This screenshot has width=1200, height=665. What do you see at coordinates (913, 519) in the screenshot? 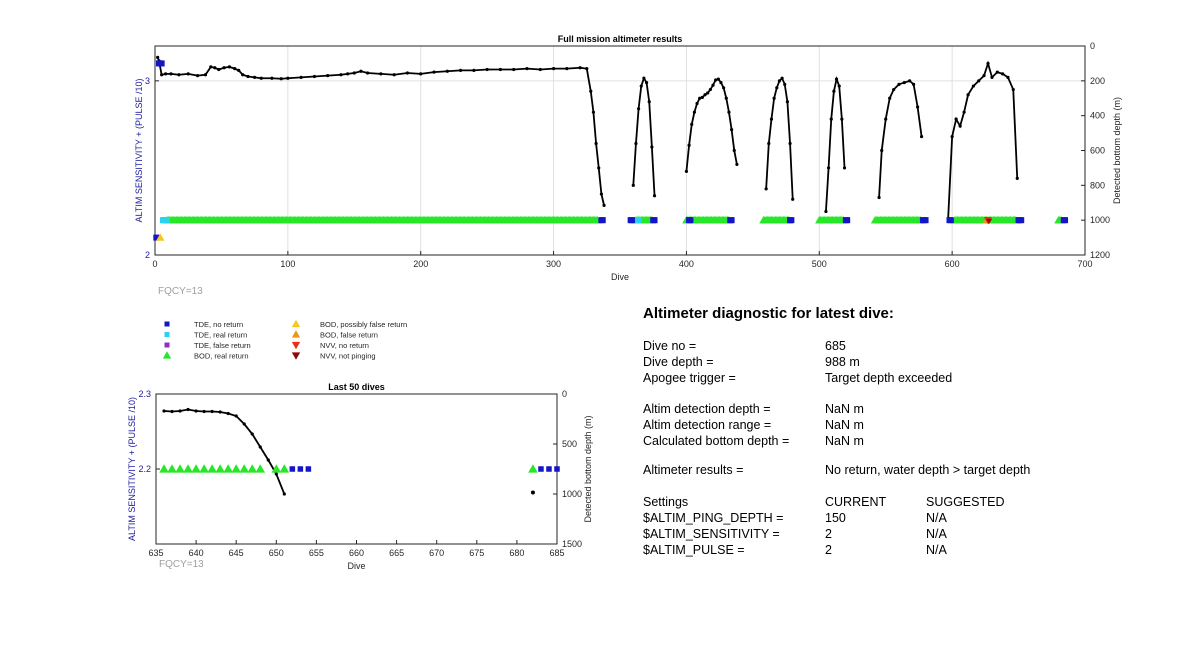
I see `diag-row-ping-depth: $ALTIM_PING_DEPTH = 150 N/A` at bounding box center [913, 519].